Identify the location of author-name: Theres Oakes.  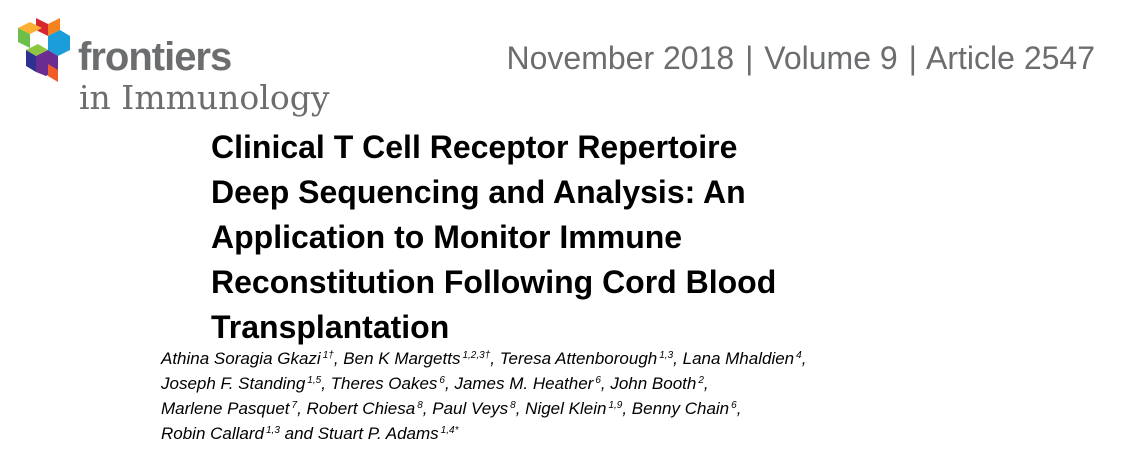
(384, 383).